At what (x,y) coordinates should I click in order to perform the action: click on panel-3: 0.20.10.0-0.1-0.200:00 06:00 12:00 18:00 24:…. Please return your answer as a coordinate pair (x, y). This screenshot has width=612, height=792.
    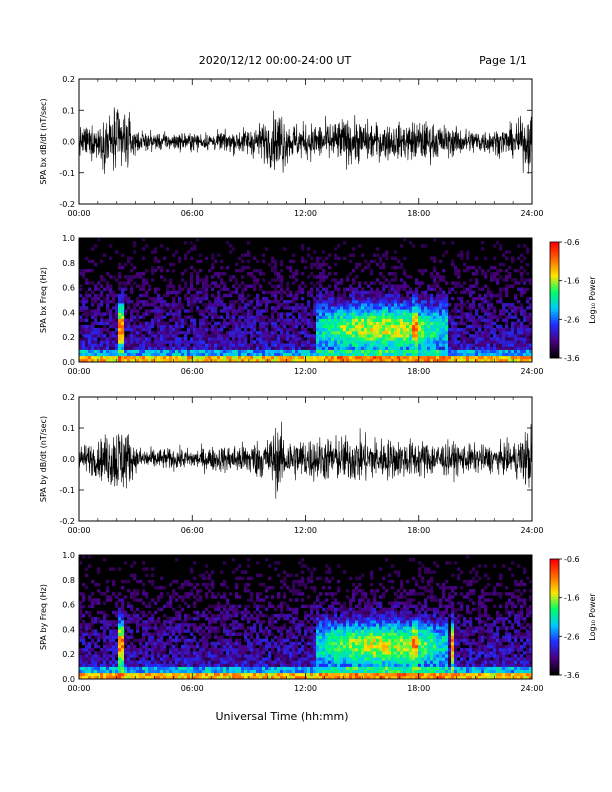
    Looking at the image, I should click on (291, 464).